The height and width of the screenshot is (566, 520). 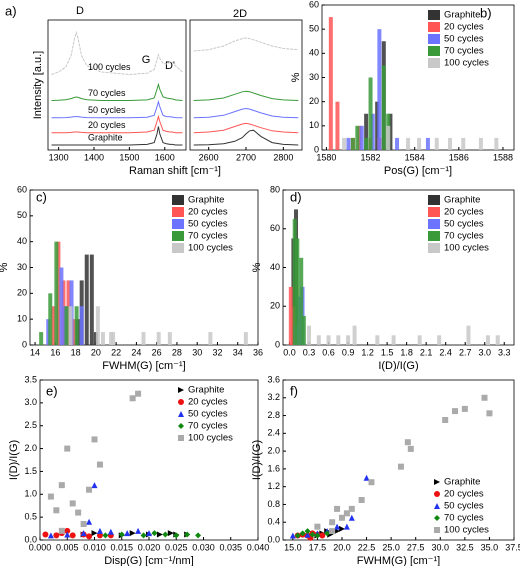 I want to click on x-tick-label: 1400, so click(x=94, y=157).